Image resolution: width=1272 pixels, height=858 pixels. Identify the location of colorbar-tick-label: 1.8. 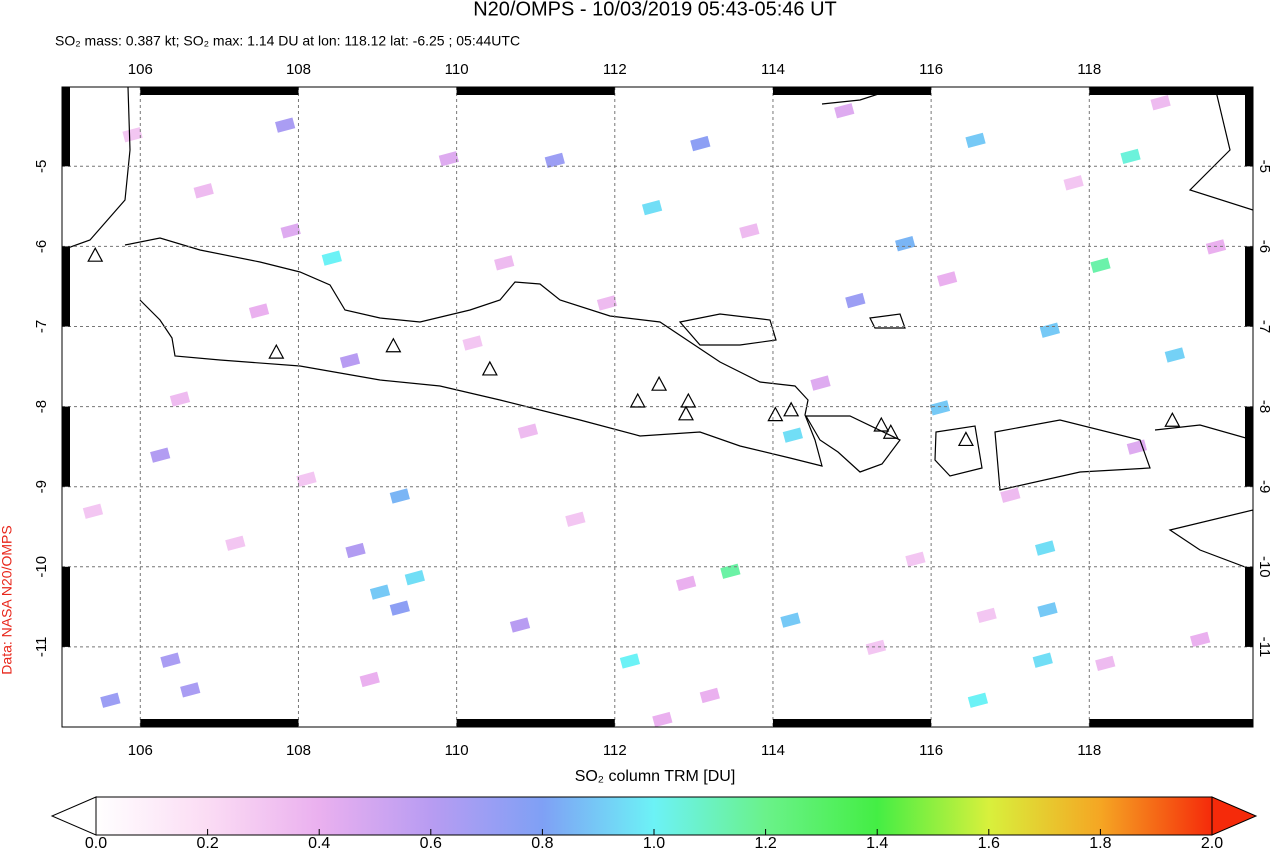
(1100, 843).